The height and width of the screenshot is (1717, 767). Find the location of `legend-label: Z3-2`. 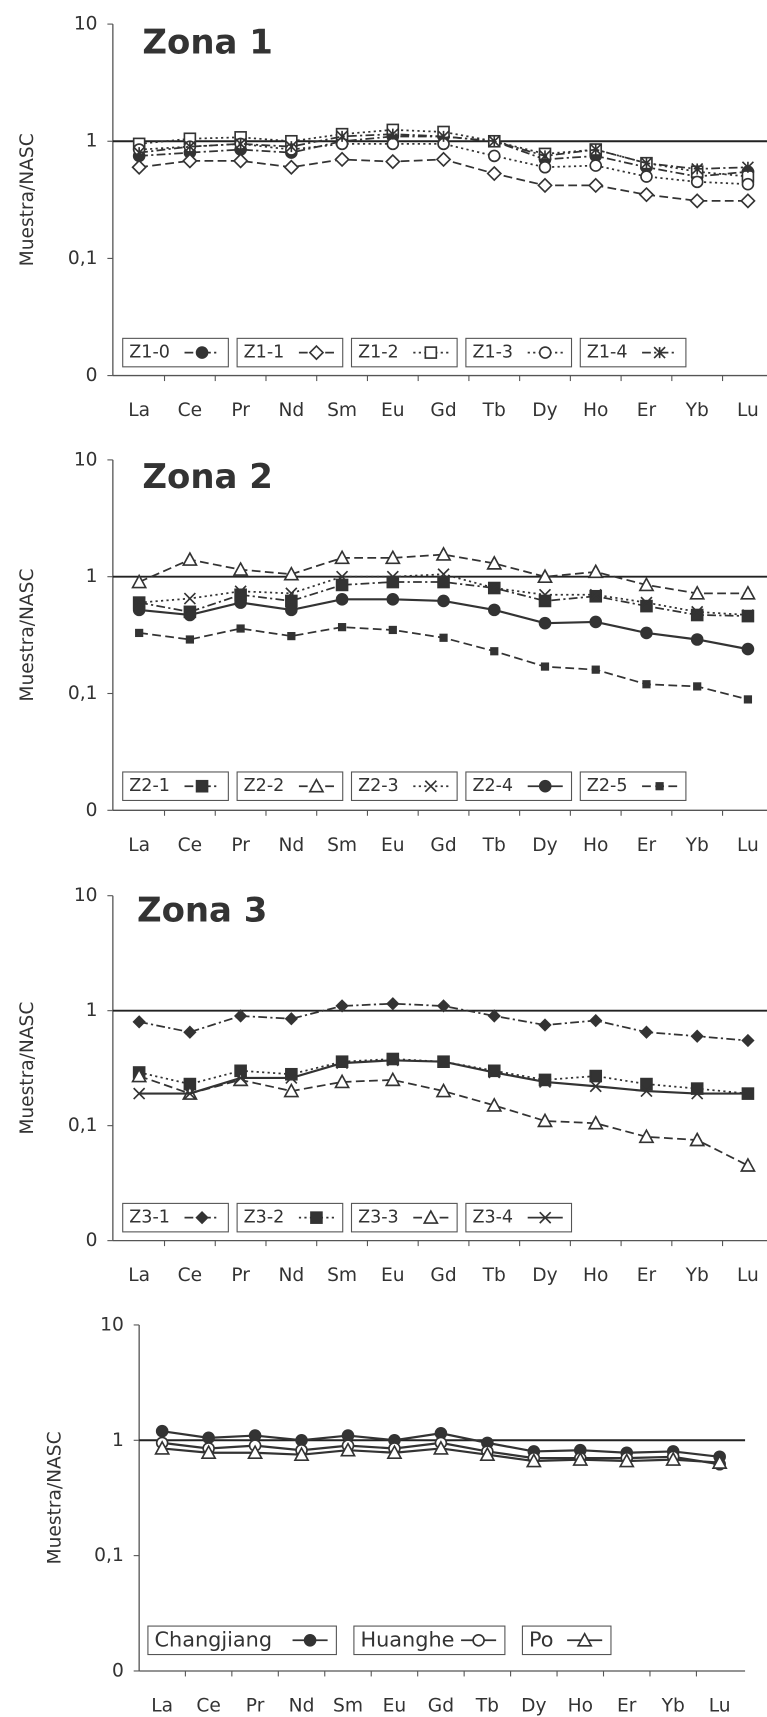

legend-label: Z3-2 is located at coordinates (264, 1218).